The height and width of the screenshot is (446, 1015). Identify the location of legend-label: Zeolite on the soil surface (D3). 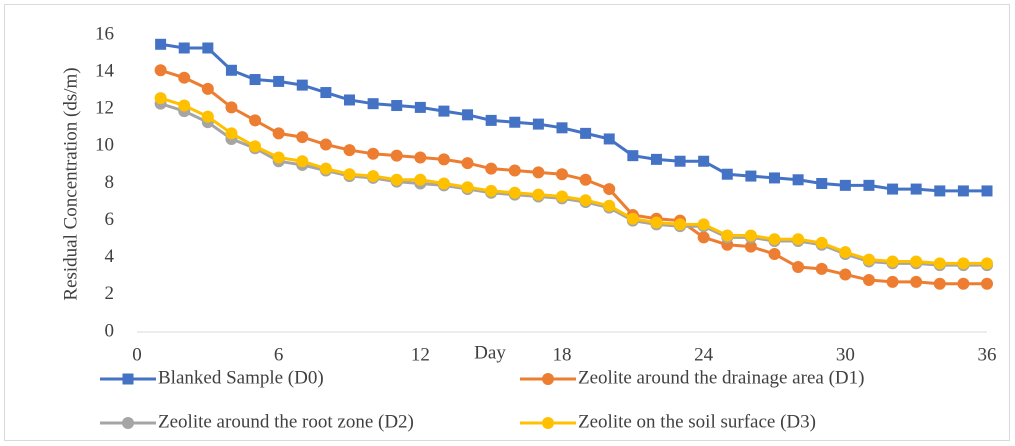
(697, 421).